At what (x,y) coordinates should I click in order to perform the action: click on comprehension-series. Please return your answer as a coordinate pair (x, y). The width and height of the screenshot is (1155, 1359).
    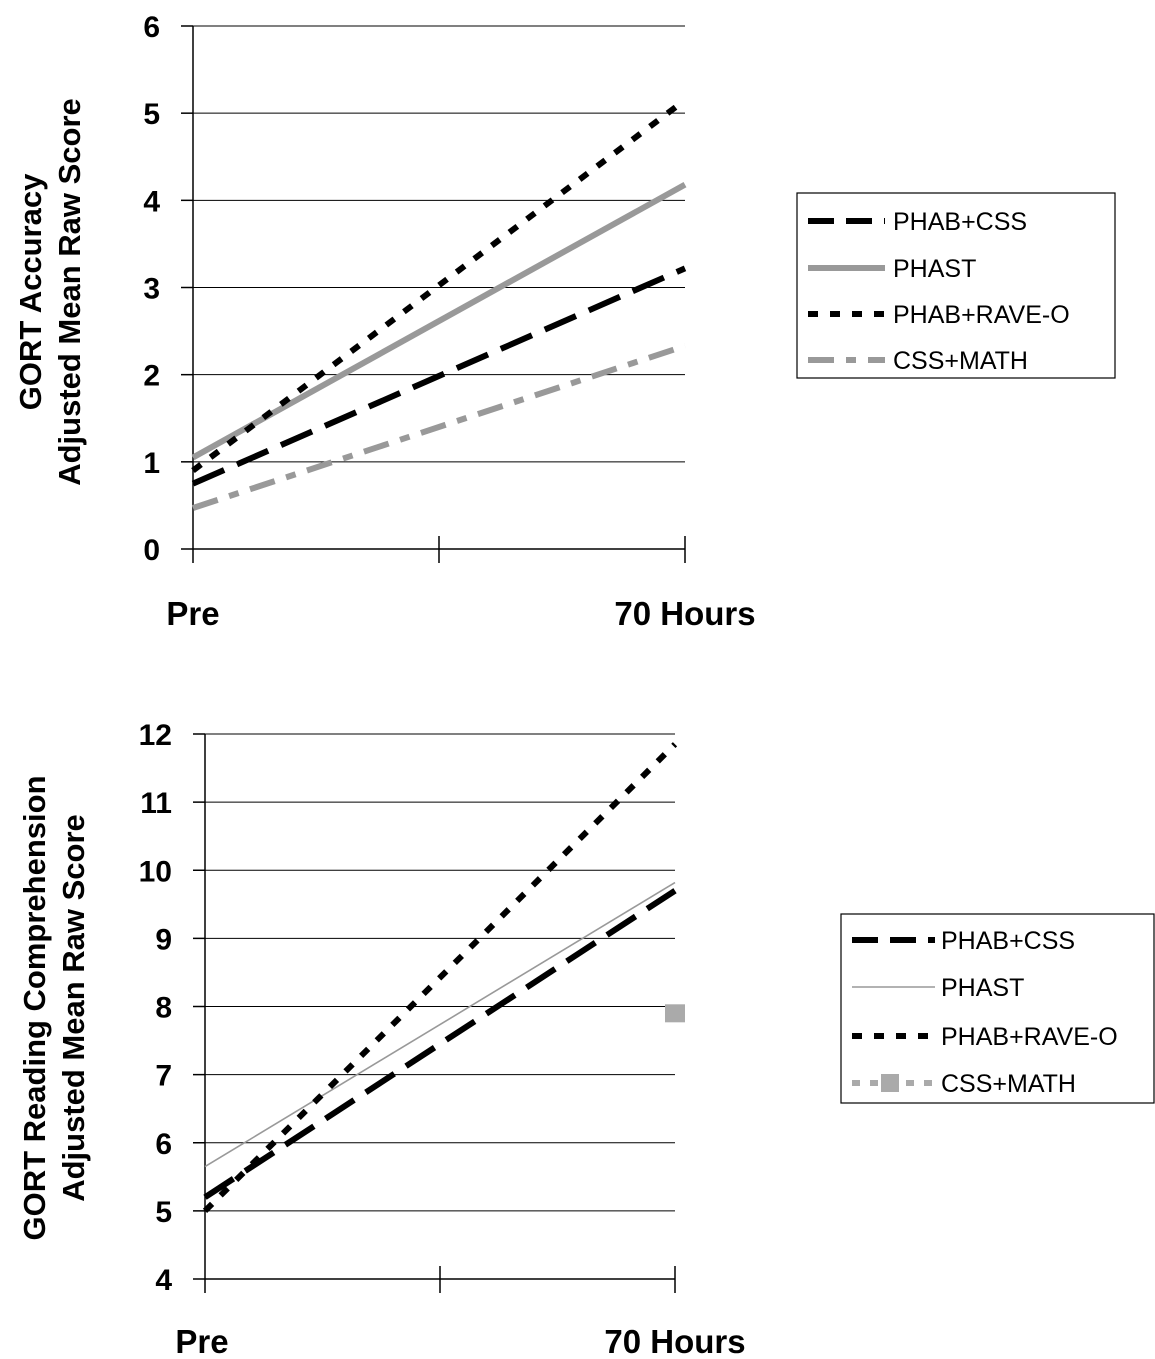
    Looking at the image, I should click on (443, 978).